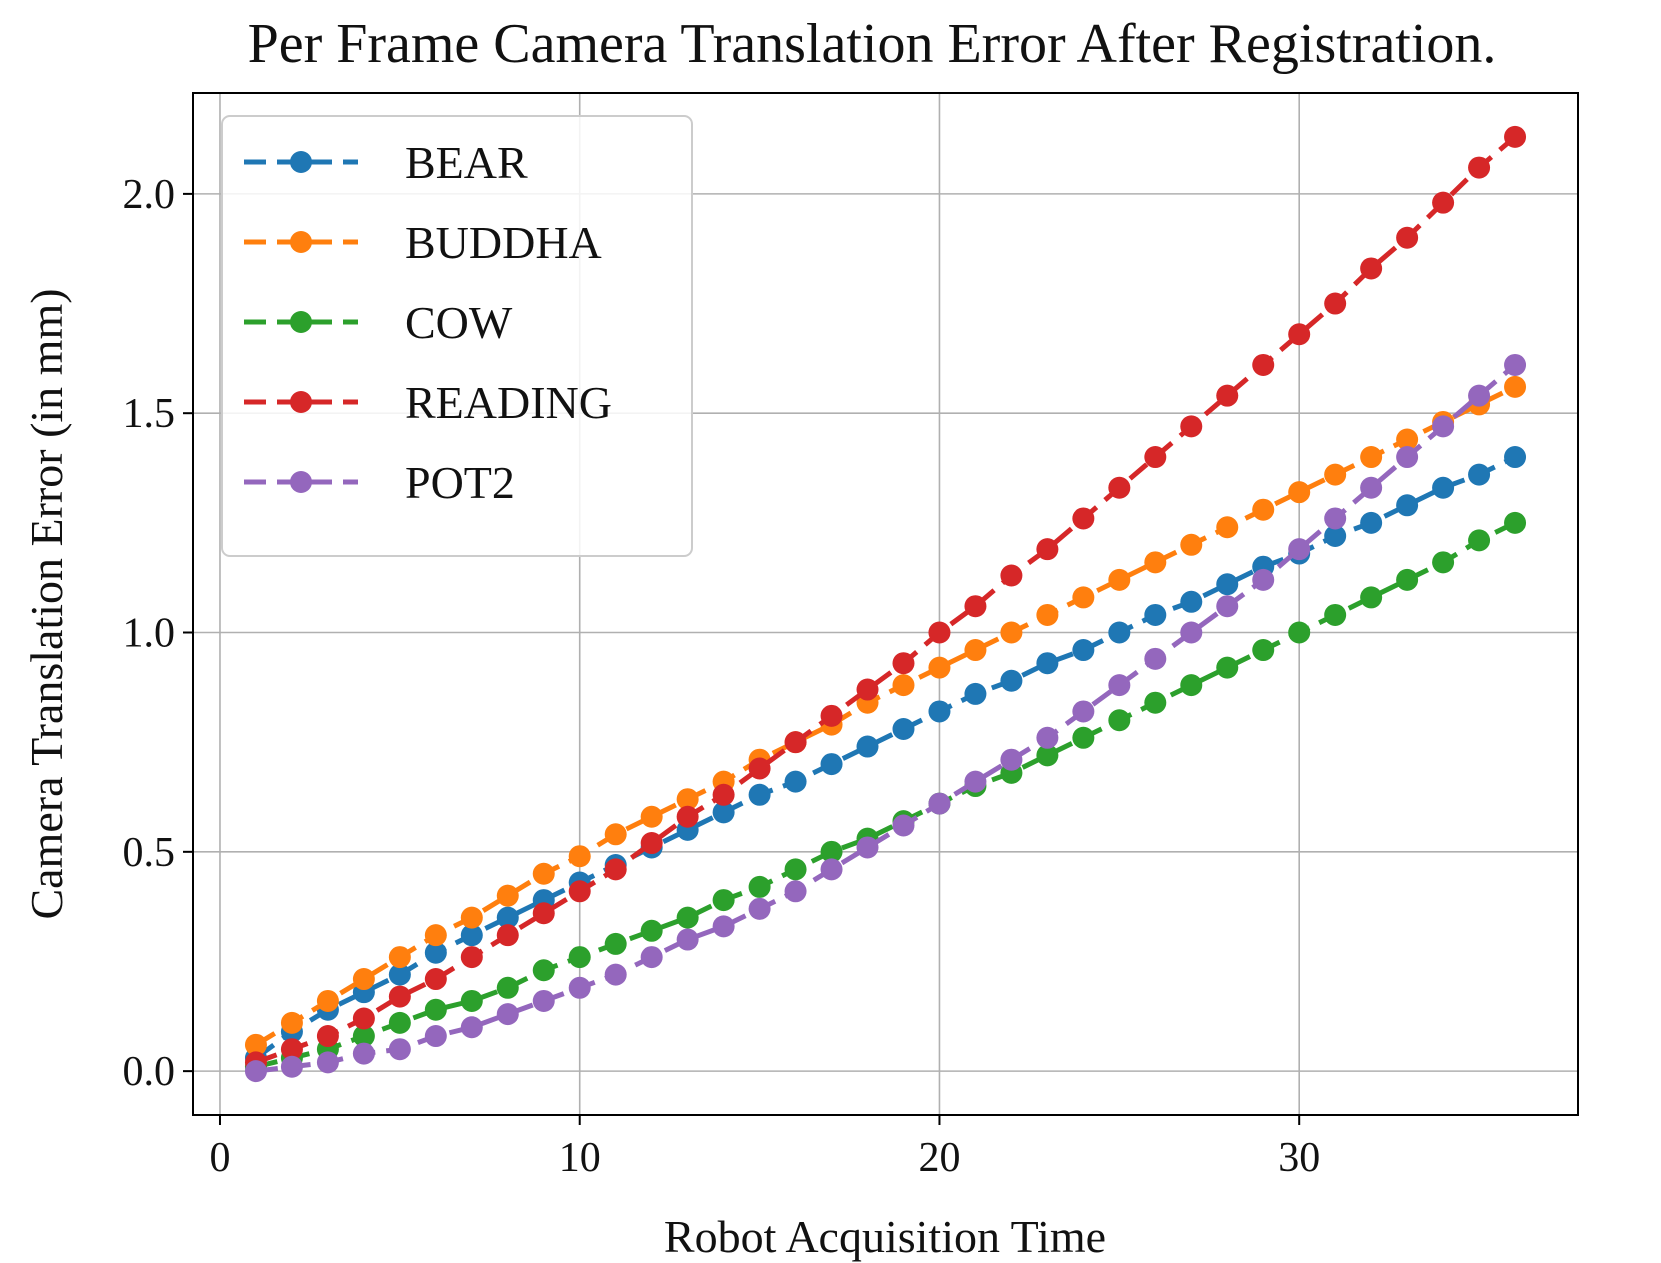  What do you see at coordinates (466, 162) in the screenshot?
I see `legend-label: BEAR` at bounding box center [466, 162].